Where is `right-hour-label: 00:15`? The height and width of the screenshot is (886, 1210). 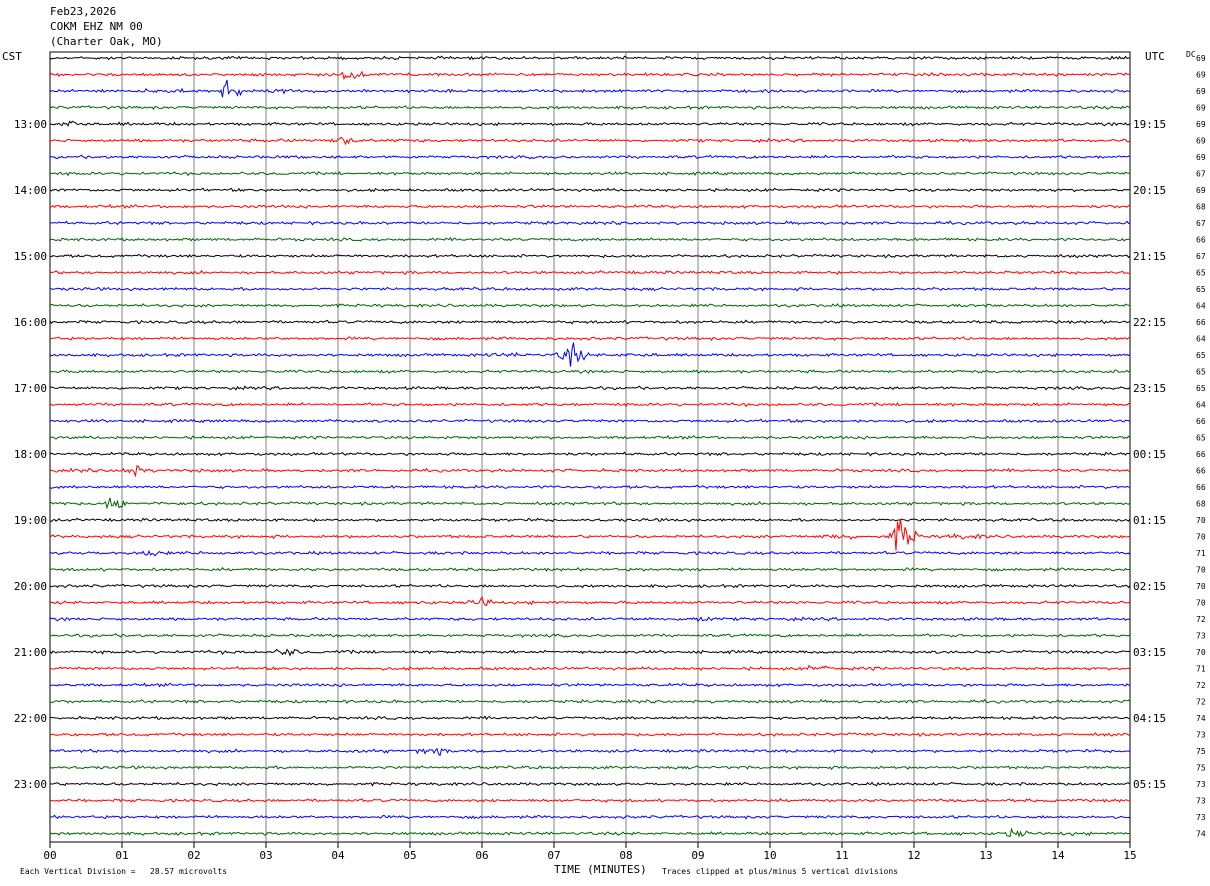
right-hour-label: 00:15 is located at coordinates (1149, 454).